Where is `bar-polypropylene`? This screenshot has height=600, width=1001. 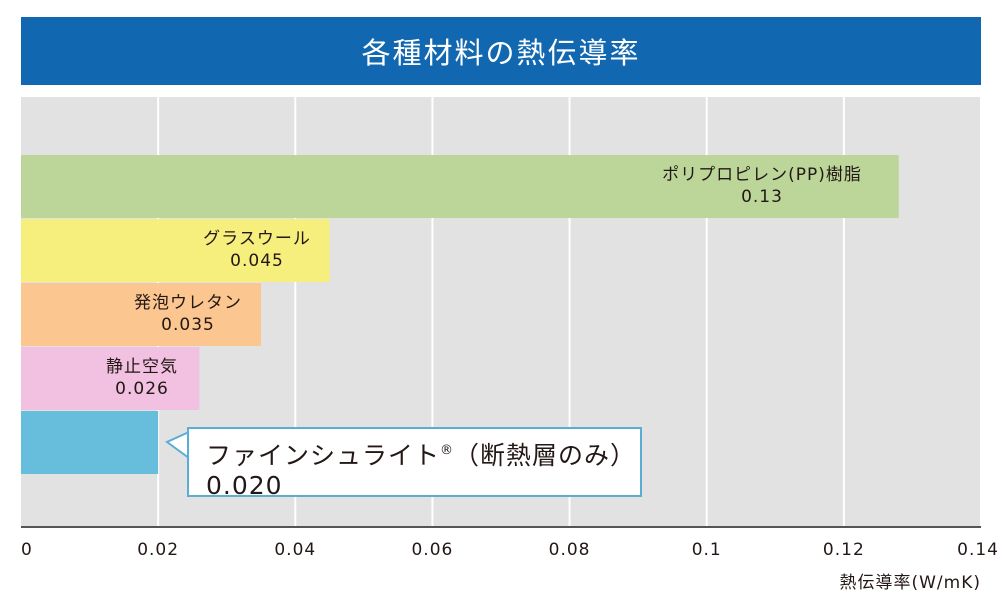
bar-polypropylene is located at coordinates (460, 186).